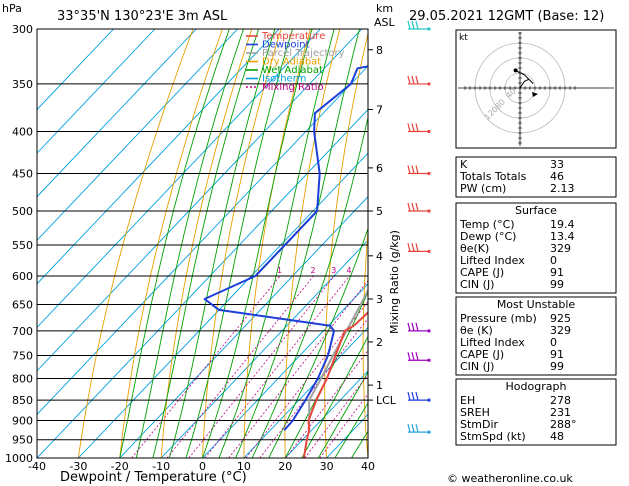  Describe the element at coordinates (293, 87) in the screenshot. I see `legend-entry: Mixing Ratio` at that location.